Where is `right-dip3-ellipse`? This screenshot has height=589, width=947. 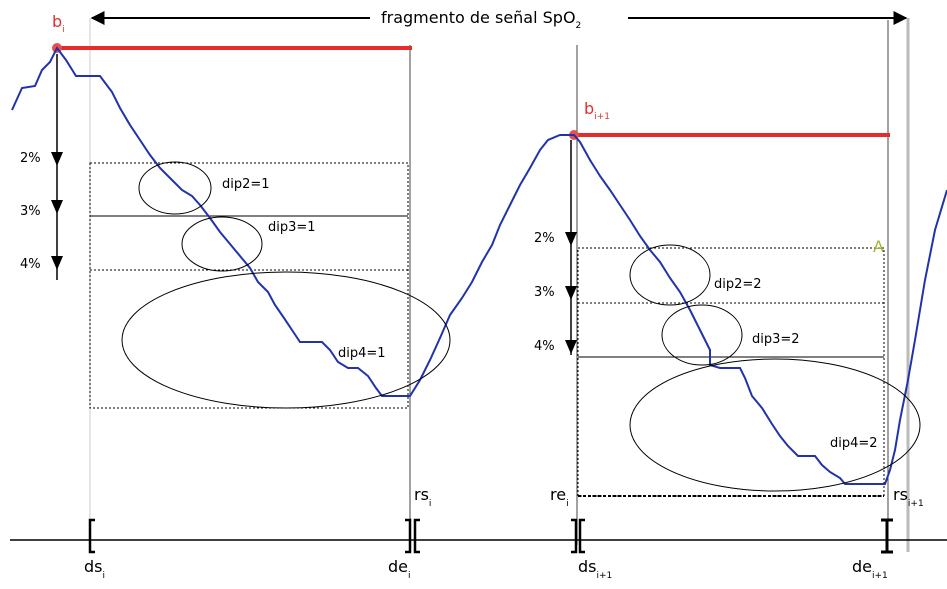 right-dip3-ellipse is located at coordinates (702, 335).